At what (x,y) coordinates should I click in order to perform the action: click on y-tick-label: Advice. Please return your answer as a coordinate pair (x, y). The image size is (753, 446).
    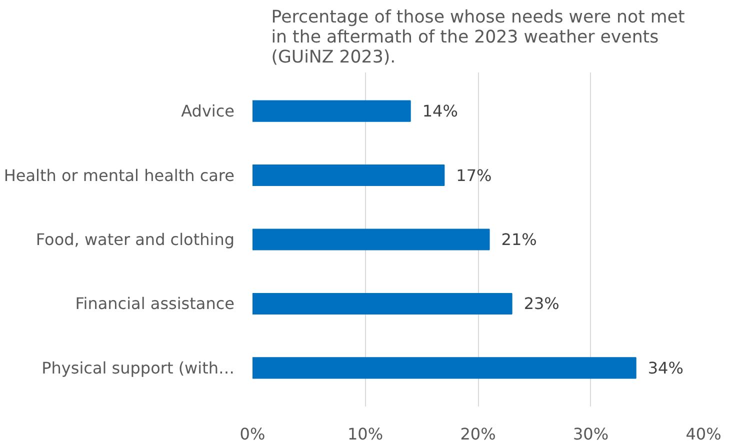
    Looking at the image, I should click on (207, 111).